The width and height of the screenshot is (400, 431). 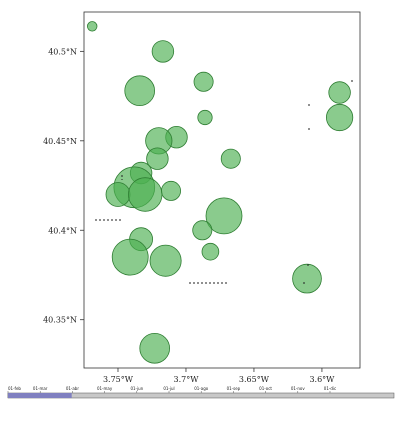 I want to click on timeline-month-label: 01-abr, so click(x=73, y=388).